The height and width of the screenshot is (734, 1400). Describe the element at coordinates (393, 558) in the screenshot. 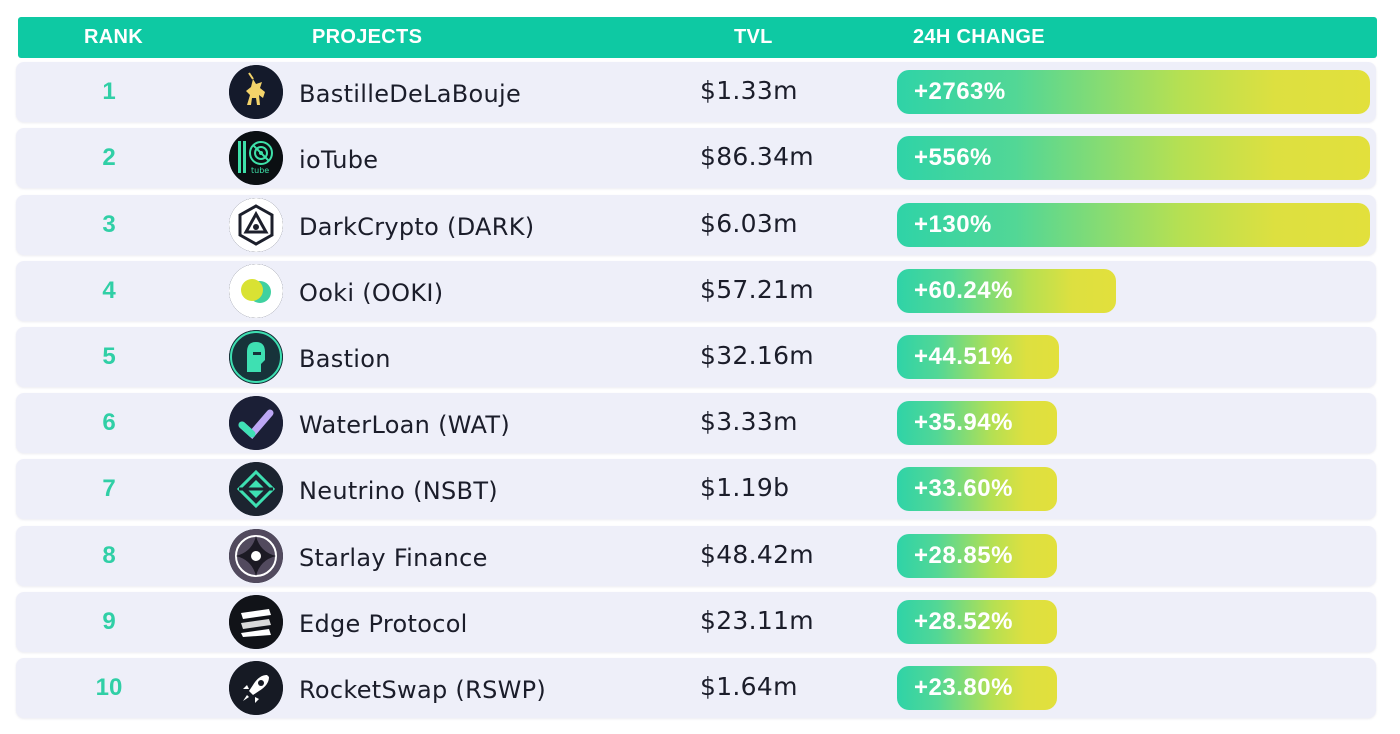

I see `project-name: Starlay Finance` at that location.